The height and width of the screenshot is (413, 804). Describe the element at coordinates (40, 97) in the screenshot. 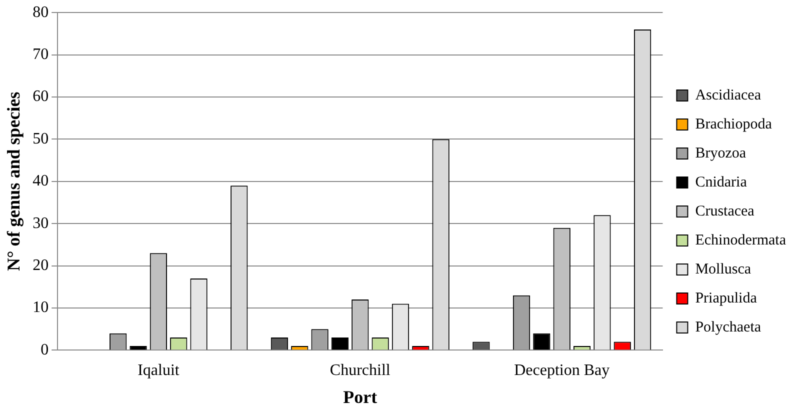

I see `y-tick-label: 60` at that location.